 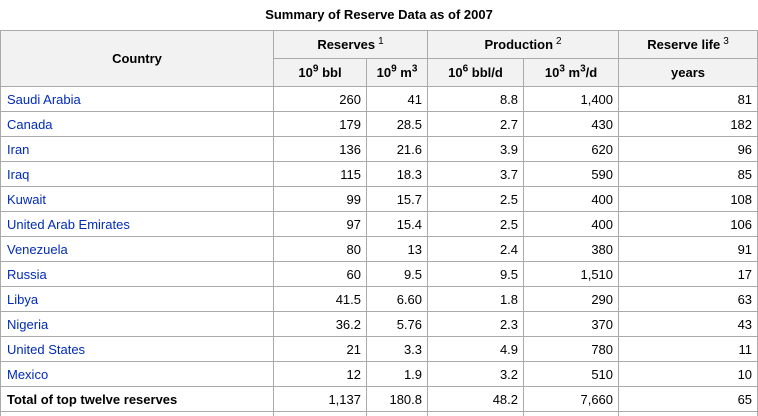 What do you see at coordinates (379, 149) in the screenshot?
I see `table-row: Iran 136 21.6 3.9 620 96` at bounding box center [379, 149].